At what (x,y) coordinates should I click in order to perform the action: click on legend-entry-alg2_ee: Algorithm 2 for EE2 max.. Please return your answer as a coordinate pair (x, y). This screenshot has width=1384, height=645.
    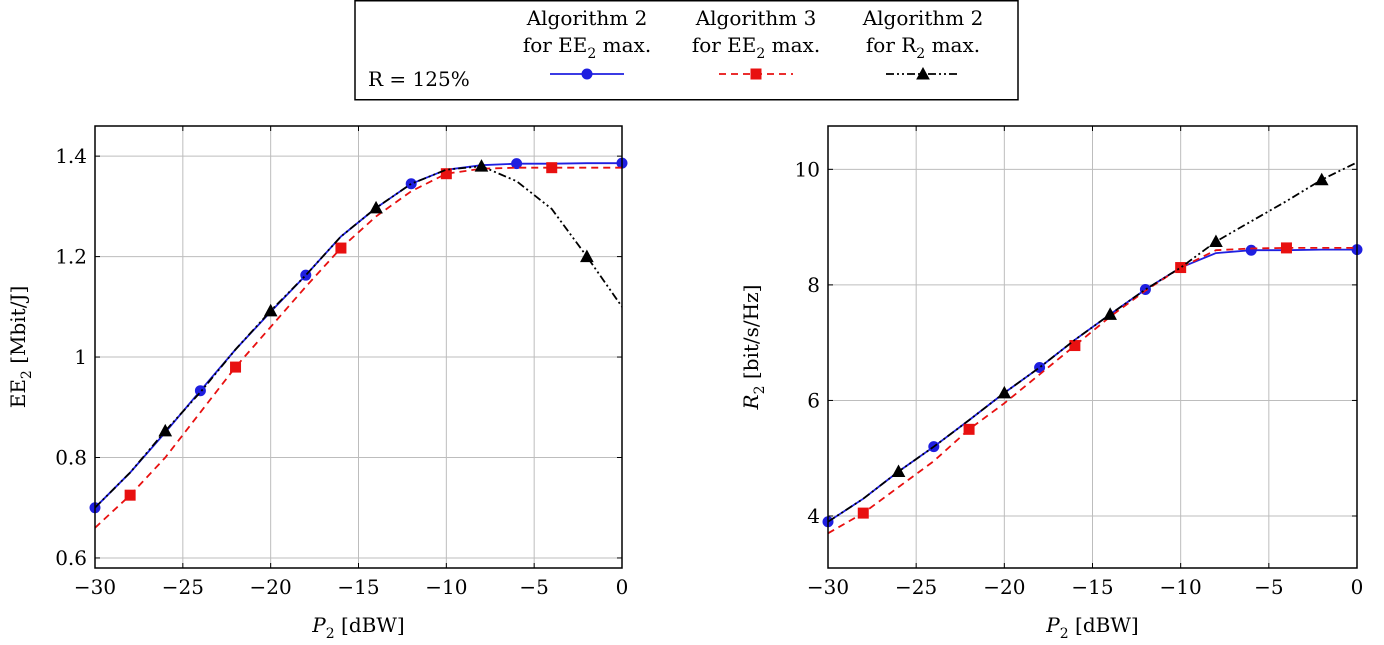
    Looking at the image, I should click on (587, 43).